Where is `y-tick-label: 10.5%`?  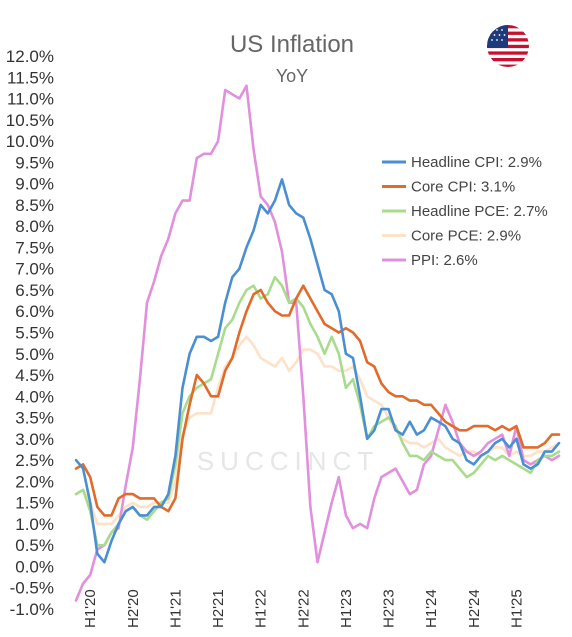
y-tick-label: 10.5% is located at coordinates (30, 120).